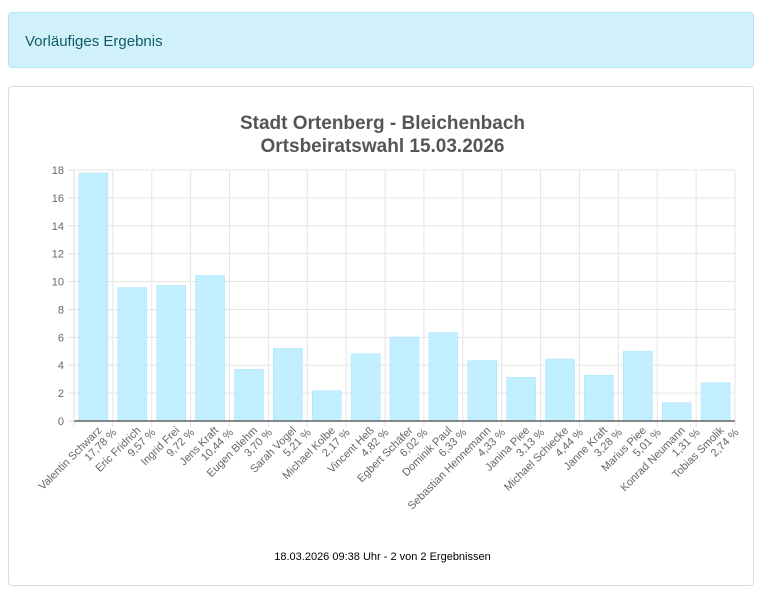  I want to click on y-tick-label: 12, so click(58, 255).